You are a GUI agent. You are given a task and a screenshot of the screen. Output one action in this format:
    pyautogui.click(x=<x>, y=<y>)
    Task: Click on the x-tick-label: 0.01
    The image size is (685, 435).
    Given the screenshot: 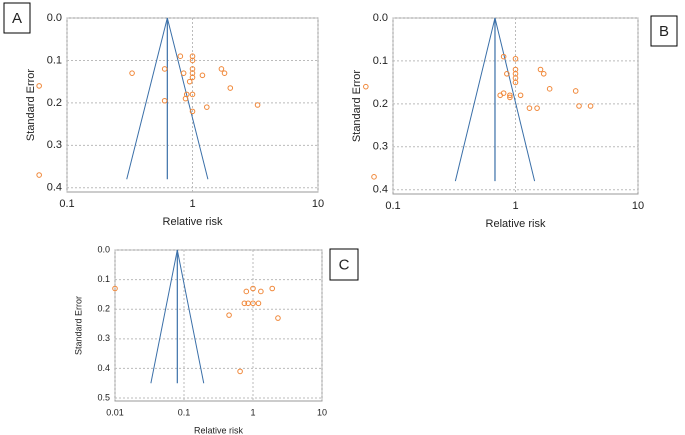 What is the action you would take?
    pyautogui.click(x=115, y=412)
    